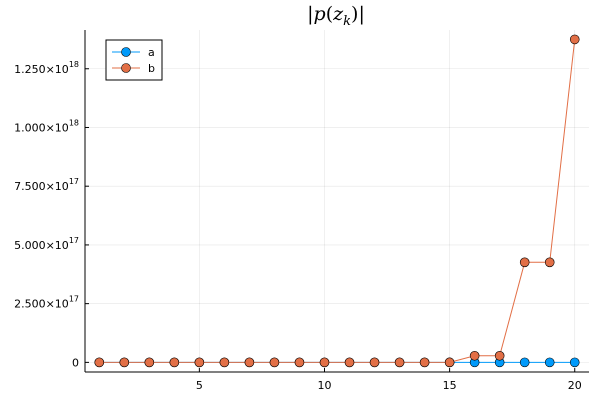  Describe the element at coordinates (46, 185) in the screenshot. I see `y-tick-label: 7.500×10¹⁷` at that location.